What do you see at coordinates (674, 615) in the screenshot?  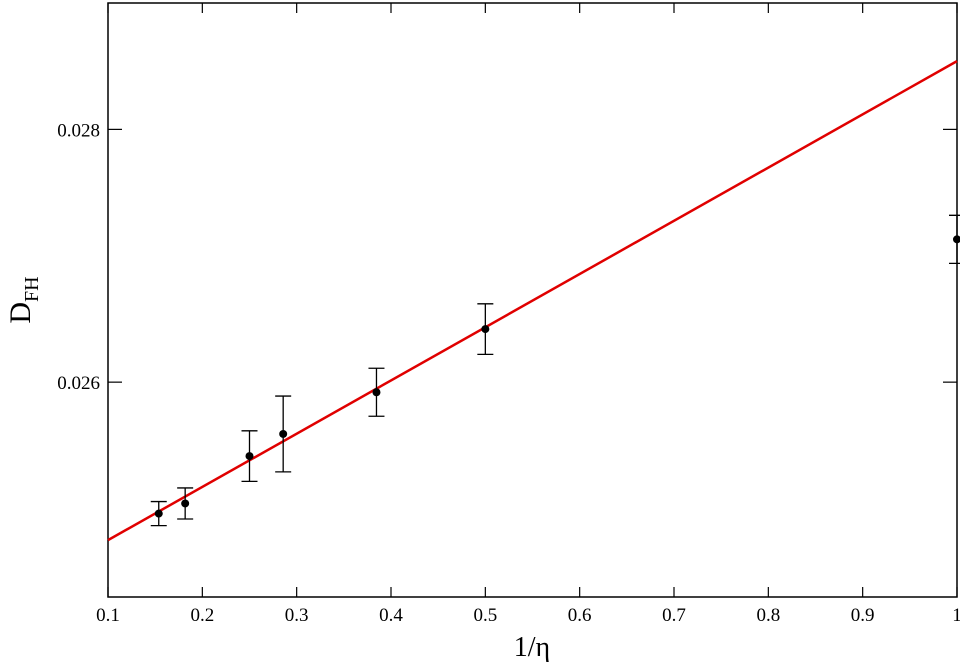 I see `x-tick-label: 0.7` at bounding box center [674, 615].